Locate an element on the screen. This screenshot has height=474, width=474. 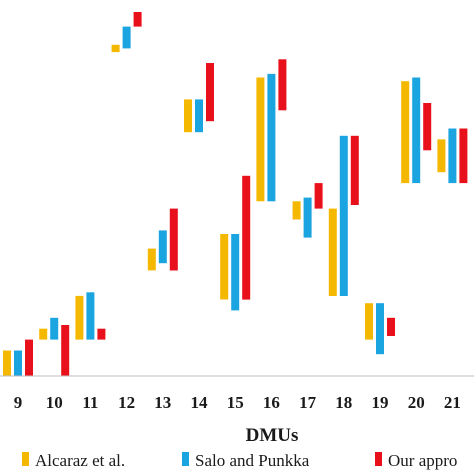
x-tick-label-10: 10 is located at coordinates (54, 402).